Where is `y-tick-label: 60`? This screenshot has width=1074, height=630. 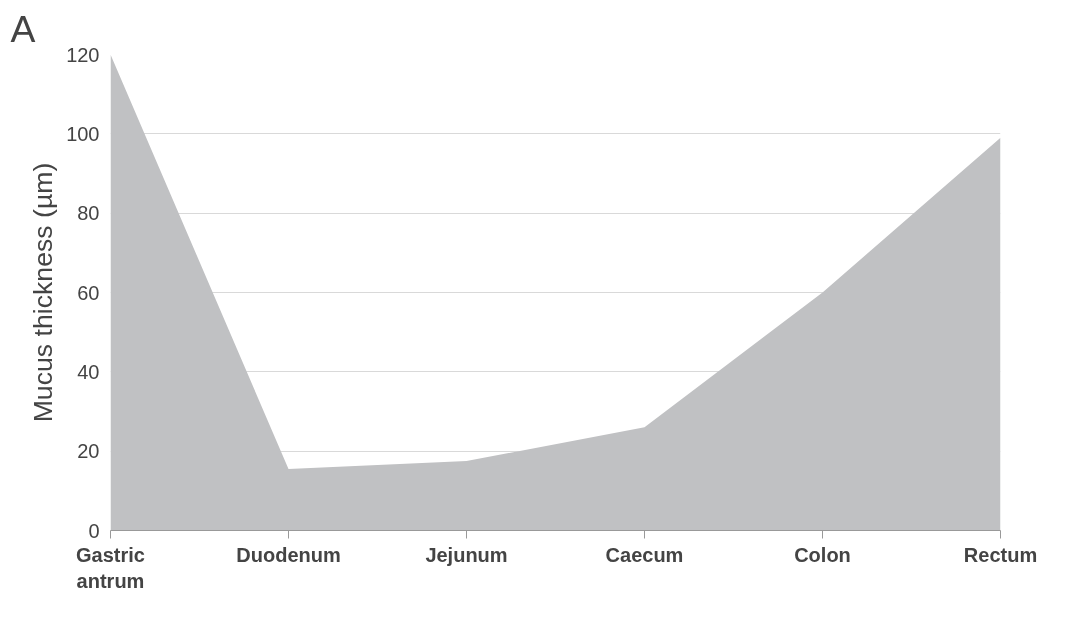
y-tick-label: 60 is located at coordinates (88, 292).